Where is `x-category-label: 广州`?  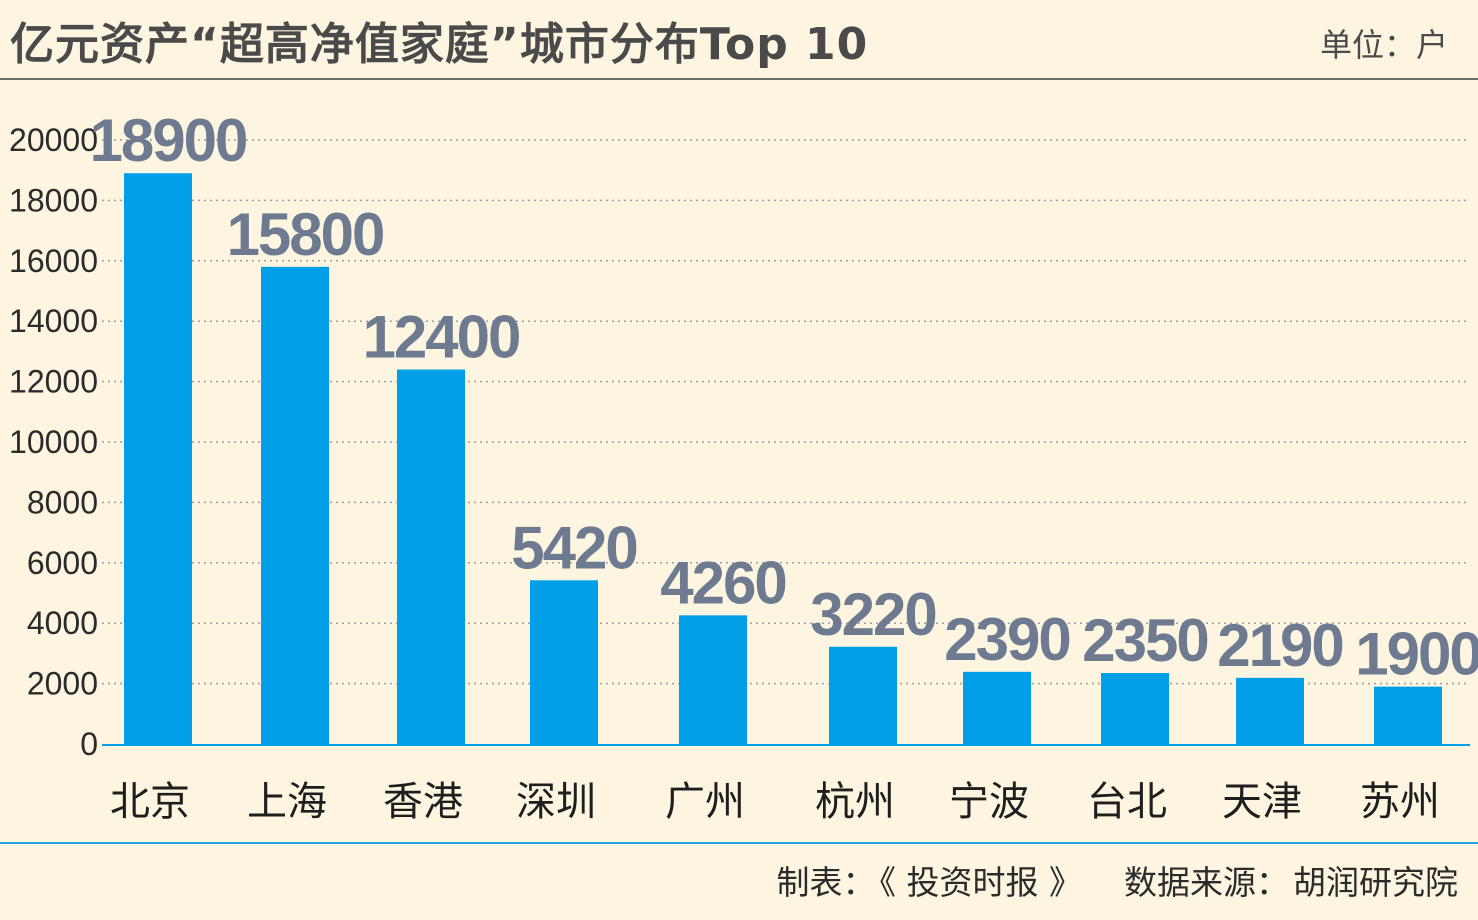
x-category-label: 广州 is located at coordinates (705, 802).